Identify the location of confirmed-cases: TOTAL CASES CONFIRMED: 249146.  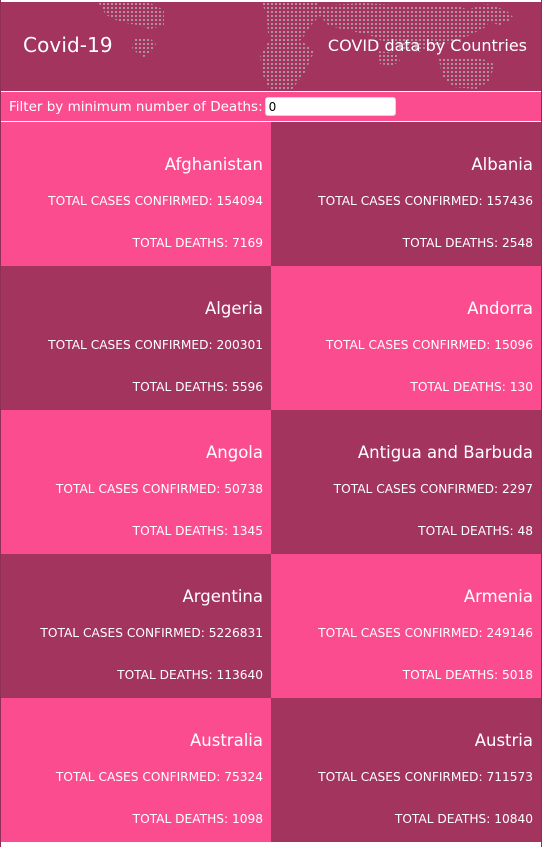
(425, 633).